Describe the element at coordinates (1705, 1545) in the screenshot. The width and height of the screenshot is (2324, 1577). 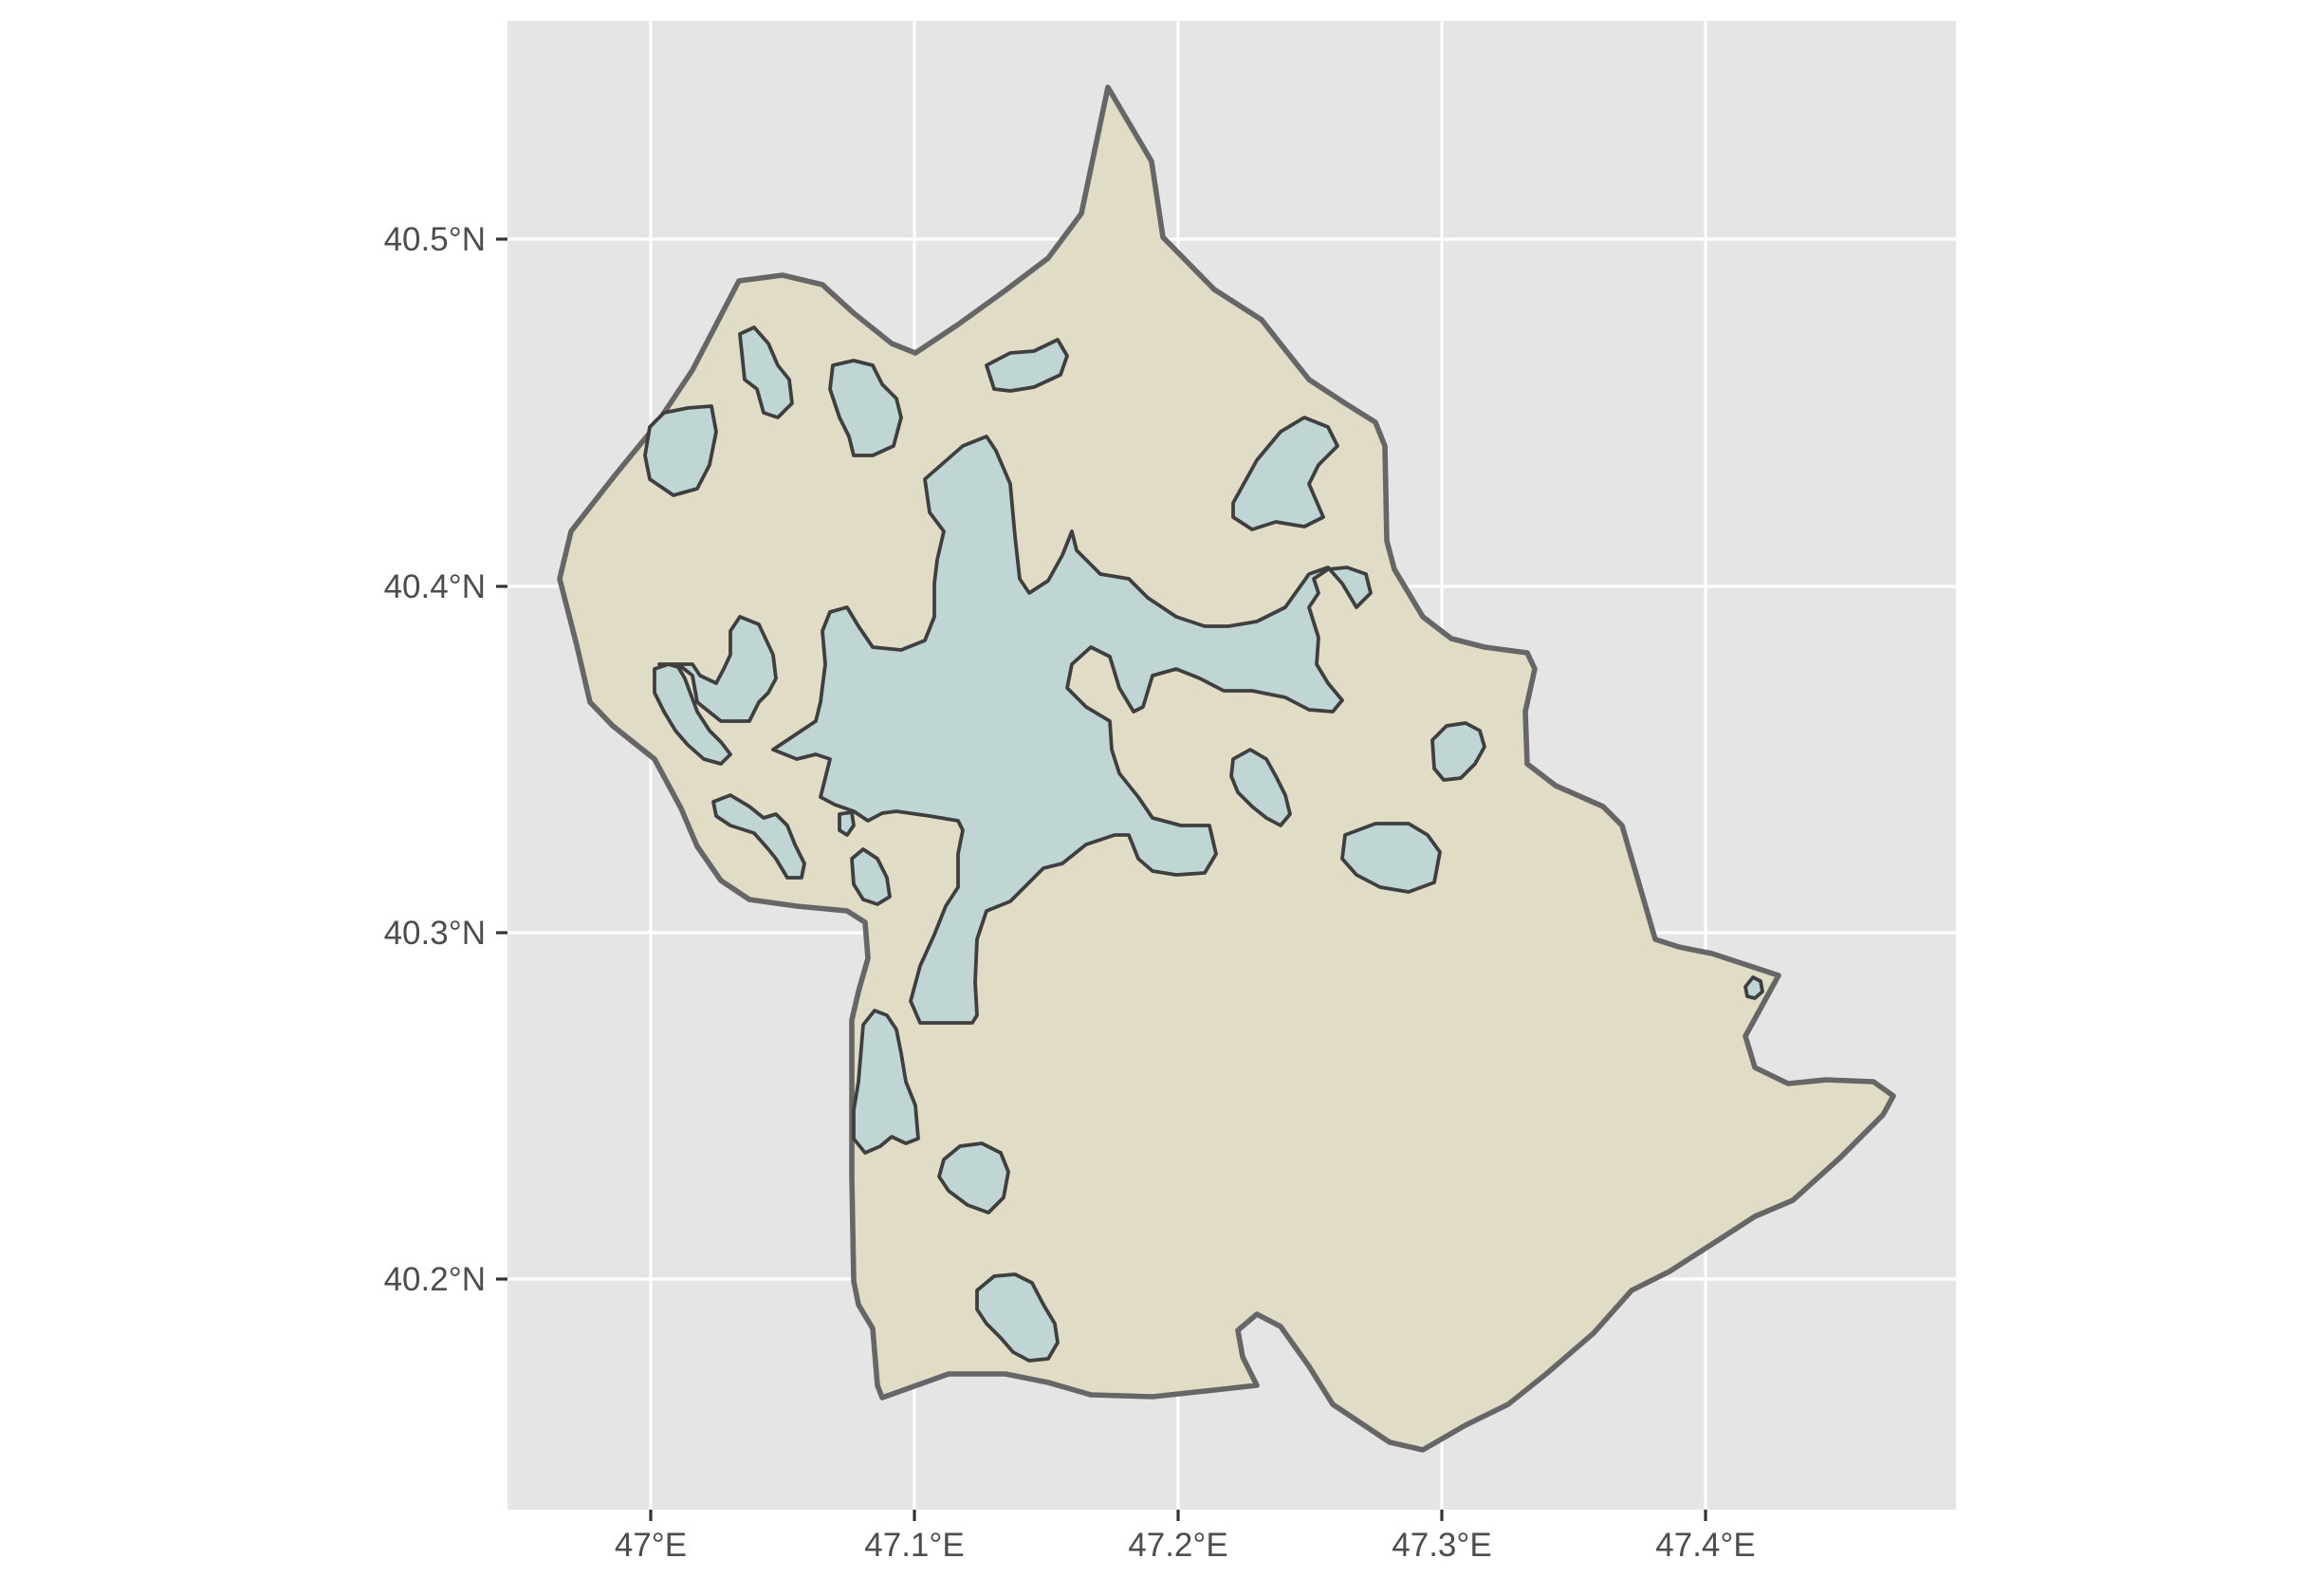
I see `x-tick-label-47-4E: 47.4°E` at that location.